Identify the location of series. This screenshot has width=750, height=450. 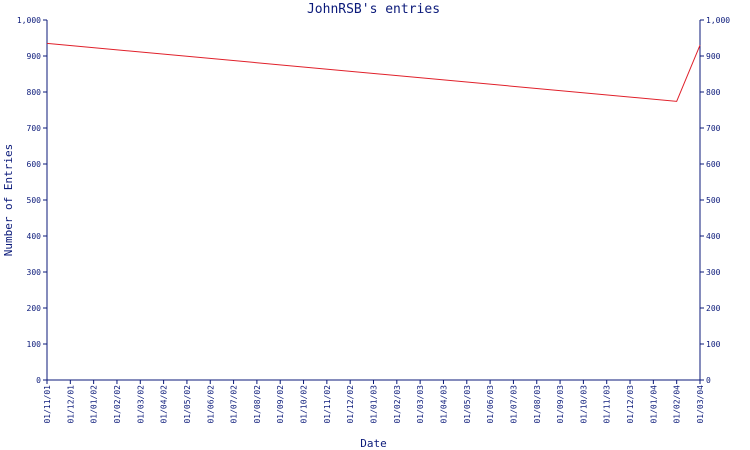
(373, 72).